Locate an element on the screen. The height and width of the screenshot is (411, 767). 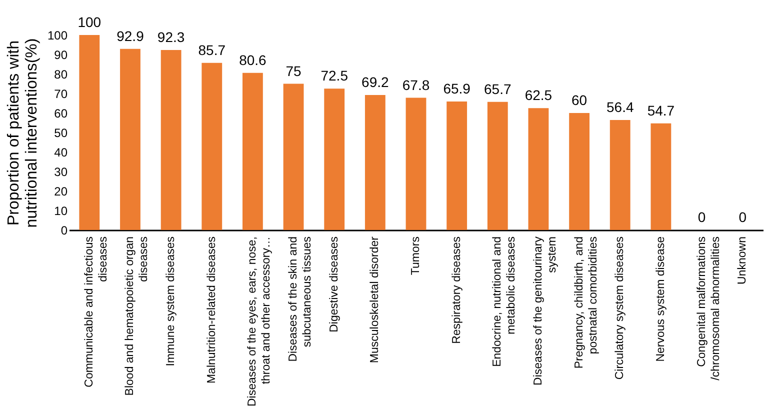
y-tick-label: 70 is located at coordinates (61, 94).